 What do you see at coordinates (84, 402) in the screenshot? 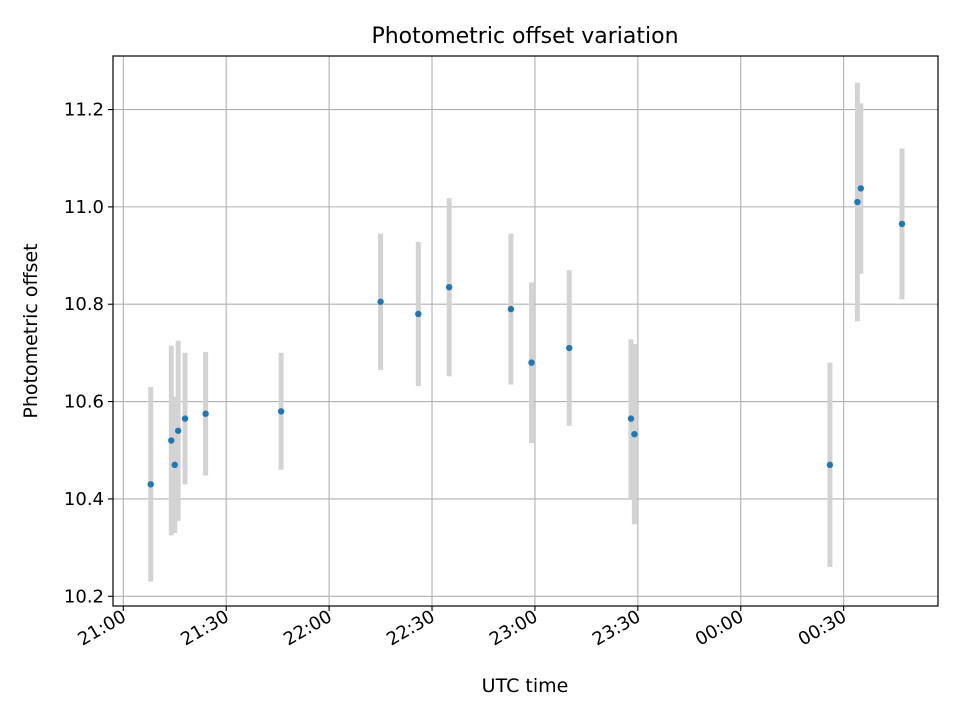
I see `y-tick-label: 10.6` at bounding box center [84, 402].